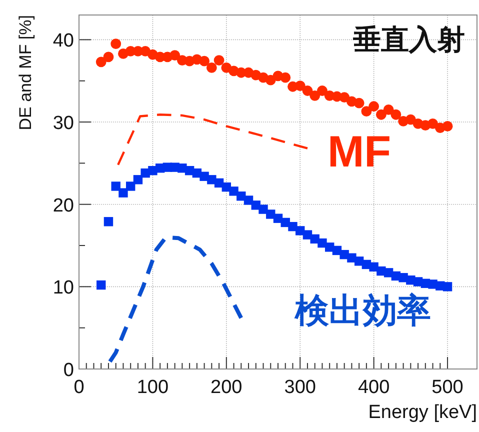 This screenshot has height=432, width=479. I want to click on x-tick-label: 300, so click(300, 387).